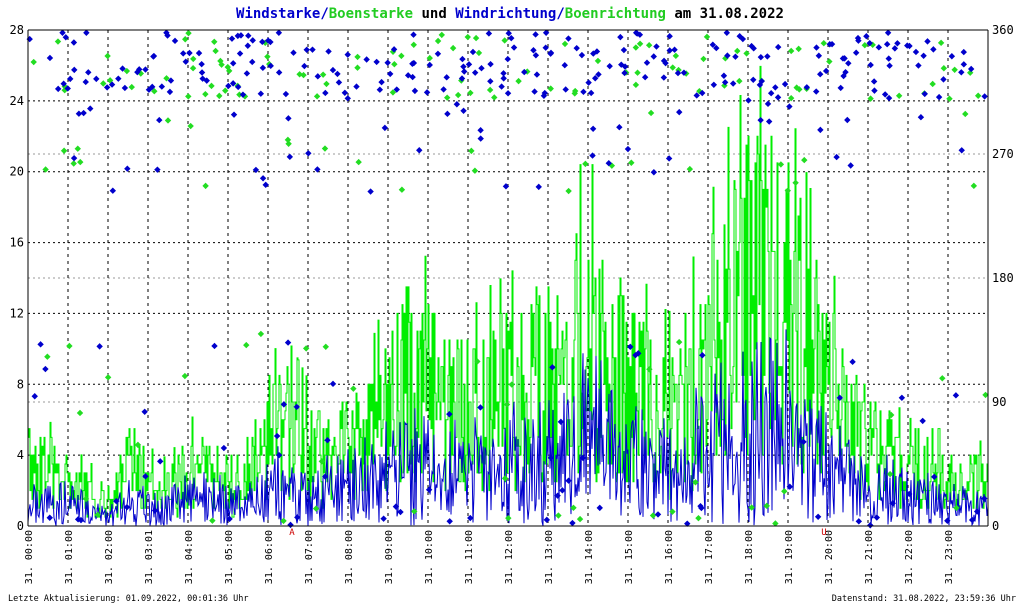  I want to click on title-part: /, so click(560, 14).